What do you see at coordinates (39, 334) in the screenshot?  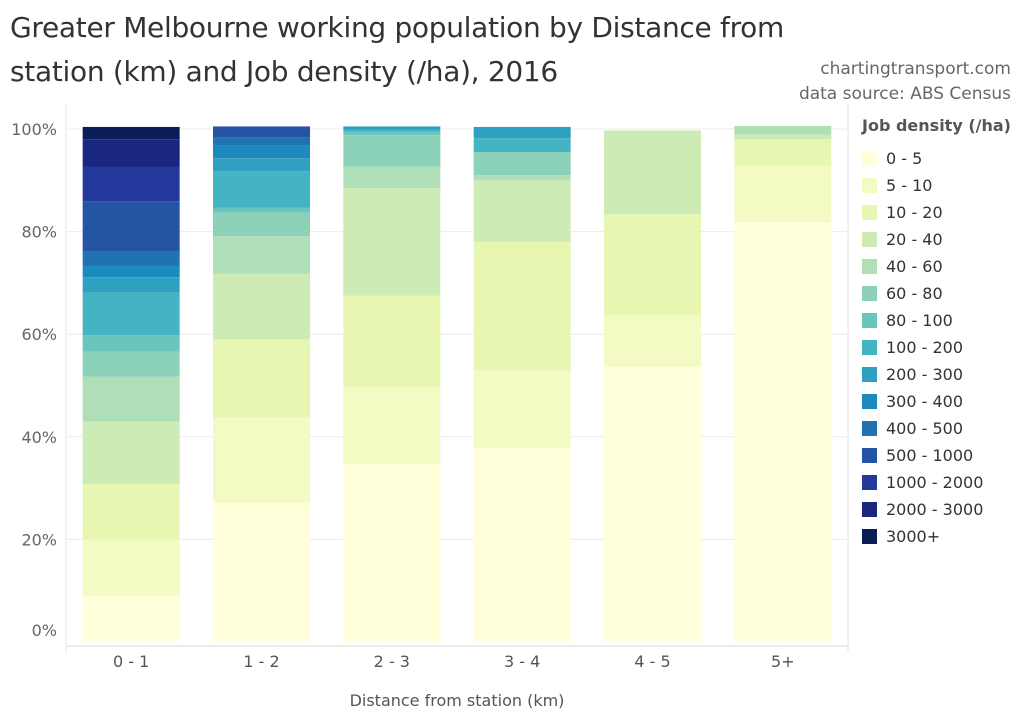 I see `y-tick-label: 60%` at bounding box center [39, 334].